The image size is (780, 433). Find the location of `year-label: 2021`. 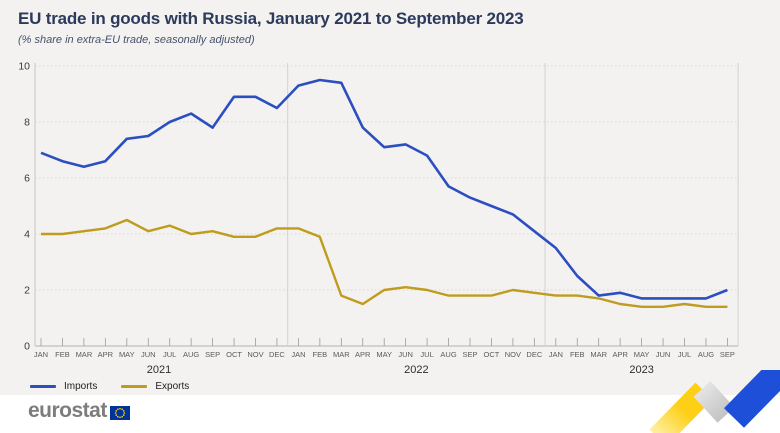

year-label: 2021 is located at coordinates (159, 370).